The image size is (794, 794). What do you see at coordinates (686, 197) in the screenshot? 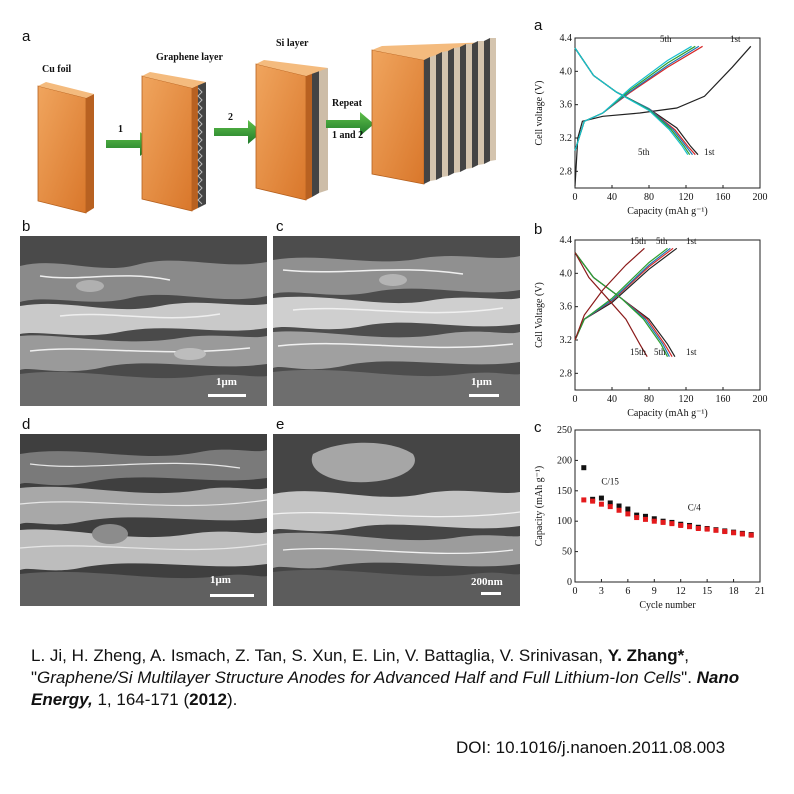
I see `chart-a-xtick-label: 120` at bounding box center [686, 197].